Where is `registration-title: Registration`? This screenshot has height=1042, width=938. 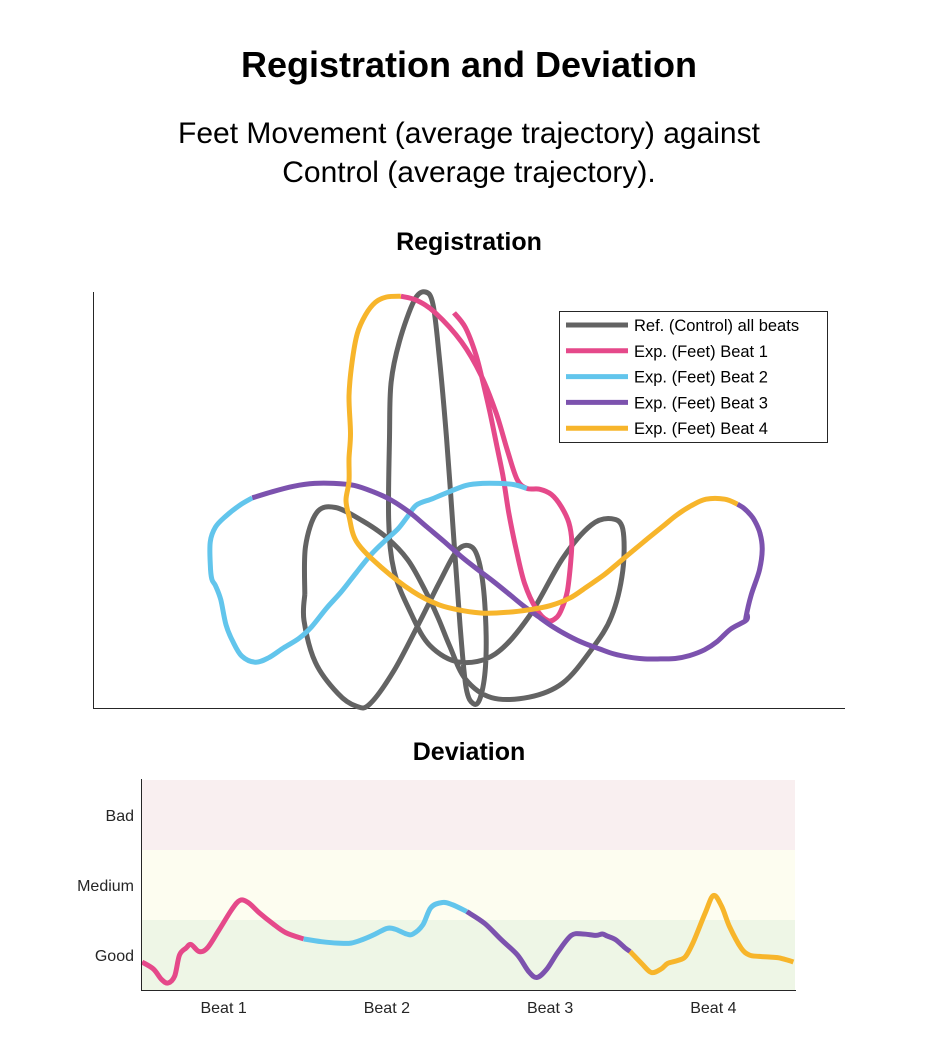 registration-title: Registration is located at coordinates (469, 242).